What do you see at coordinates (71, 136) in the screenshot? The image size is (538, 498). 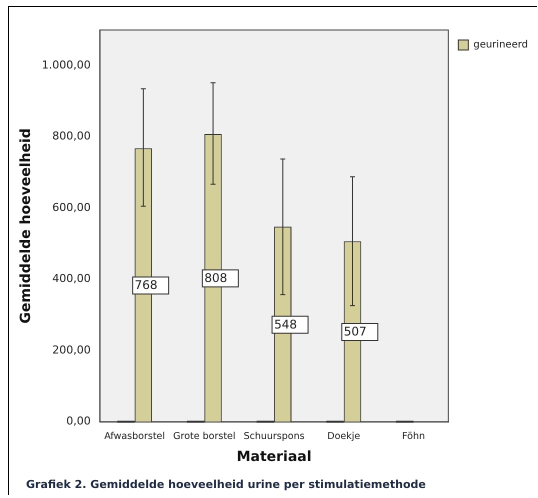 I see `y-tick-label: 800,00` at bounding box center [71, 136].